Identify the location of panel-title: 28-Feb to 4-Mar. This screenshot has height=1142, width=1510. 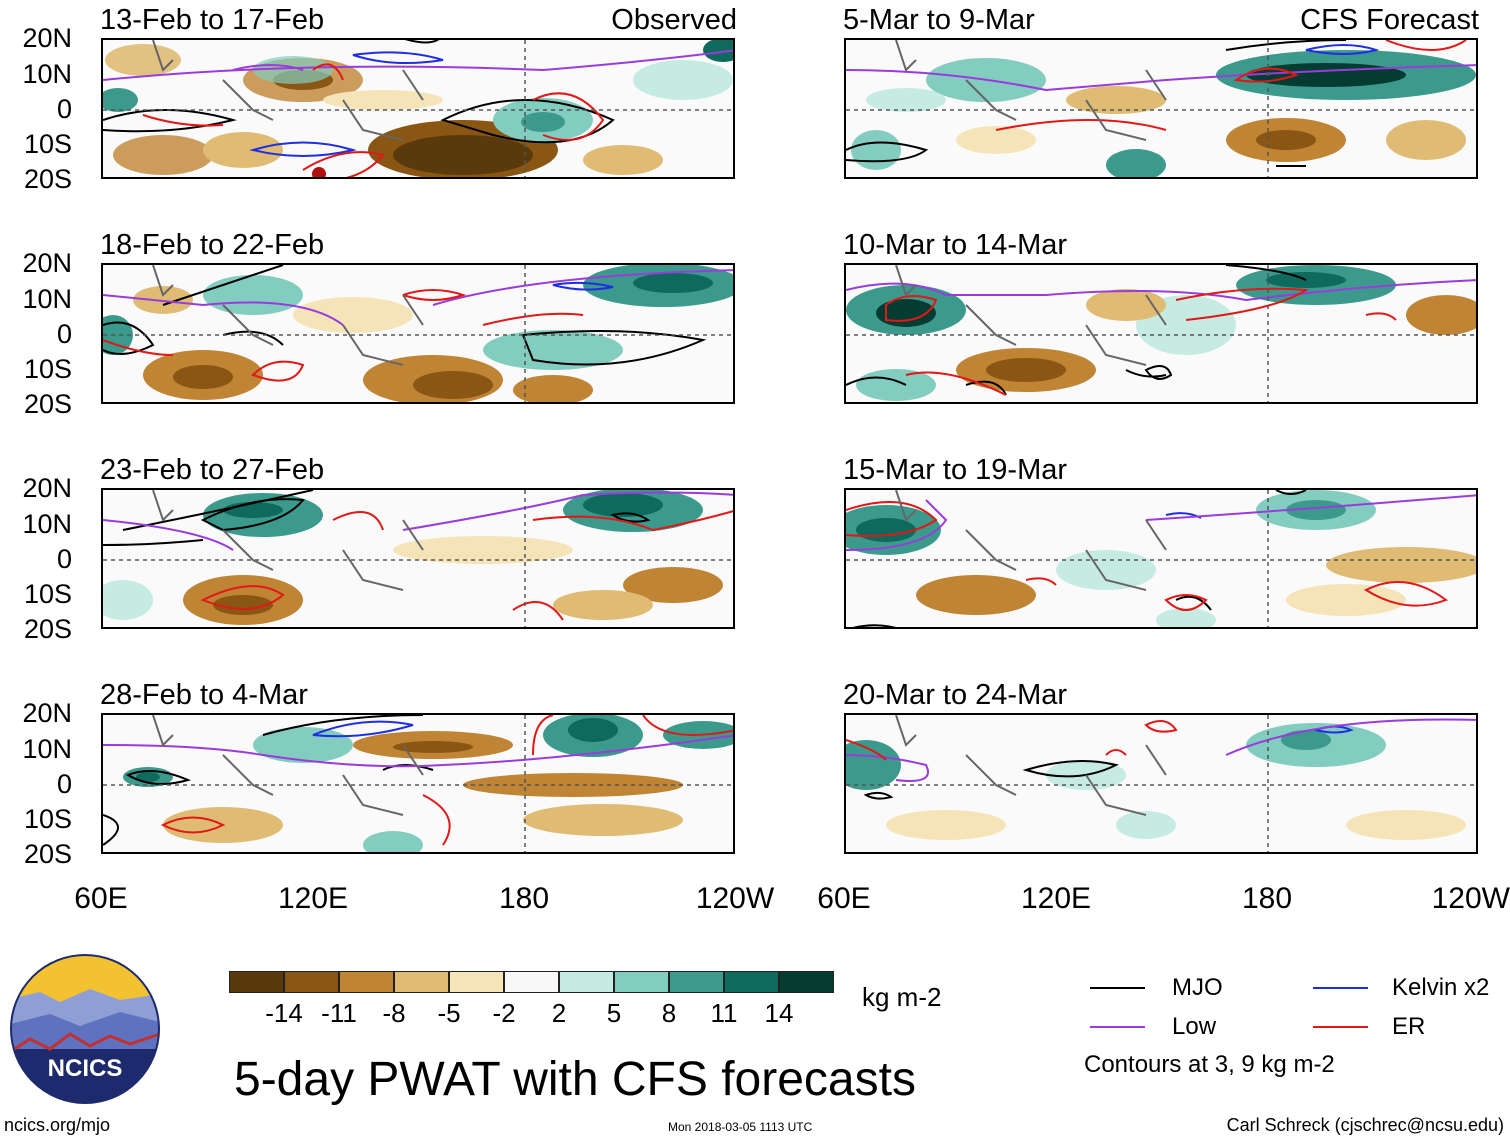
(204, 695).